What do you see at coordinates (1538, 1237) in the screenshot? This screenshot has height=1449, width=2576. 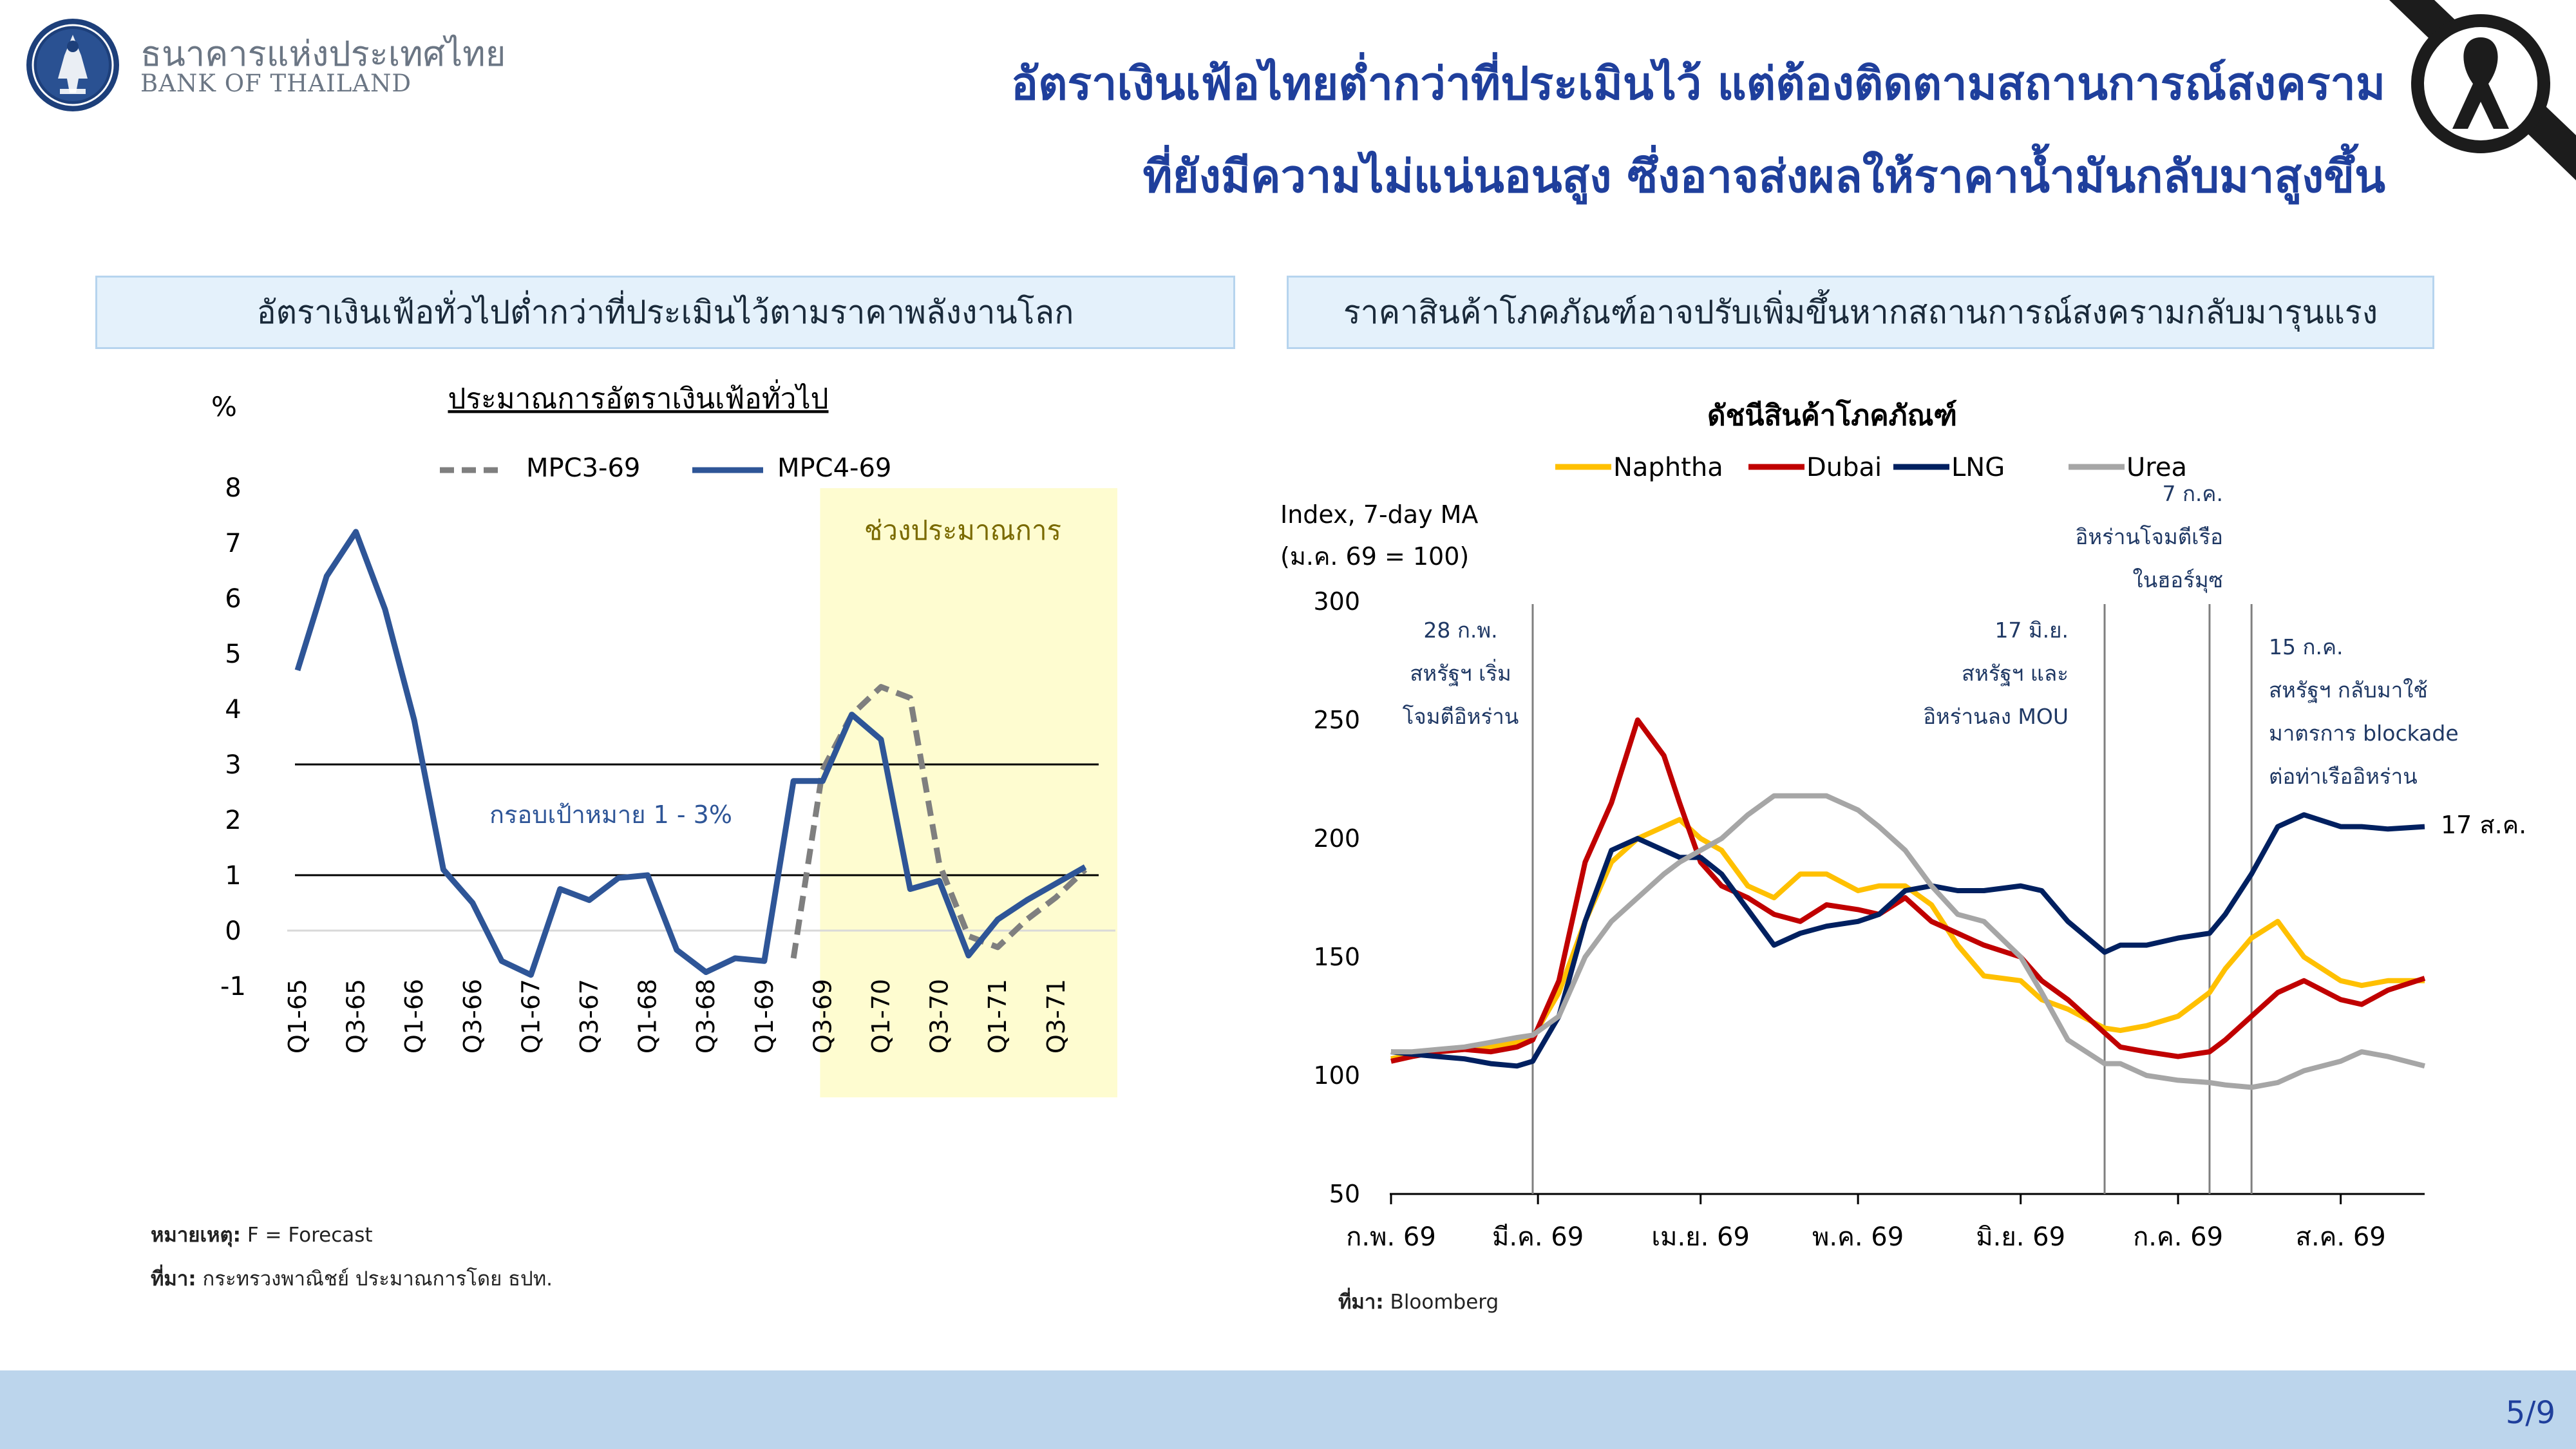 I see `x-tick-label: มี.ค. 69` at bounding box center [1538, 1237].